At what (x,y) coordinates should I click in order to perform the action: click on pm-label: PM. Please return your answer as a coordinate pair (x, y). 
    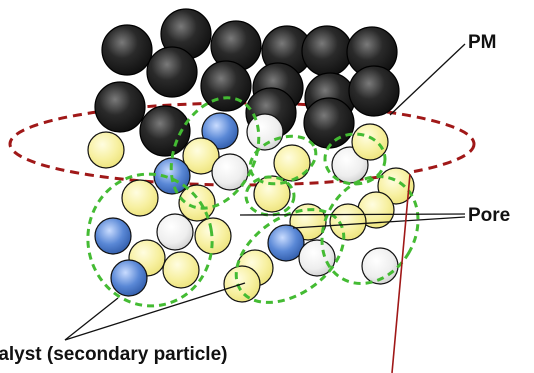
    Looking at the image, I should click on (482, 42).